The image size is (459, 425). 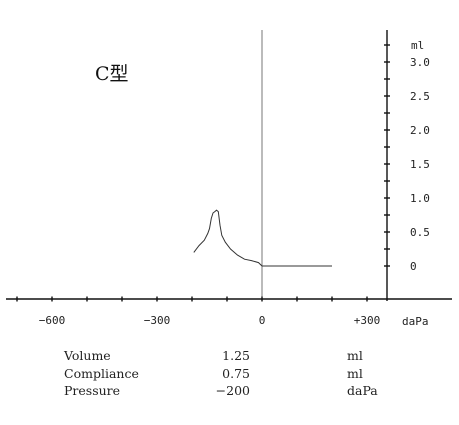 What do you see at coordinates (236, 373) in the screenshot?
I see `compliance-value: 0.75` at bounding box center [236, 373].